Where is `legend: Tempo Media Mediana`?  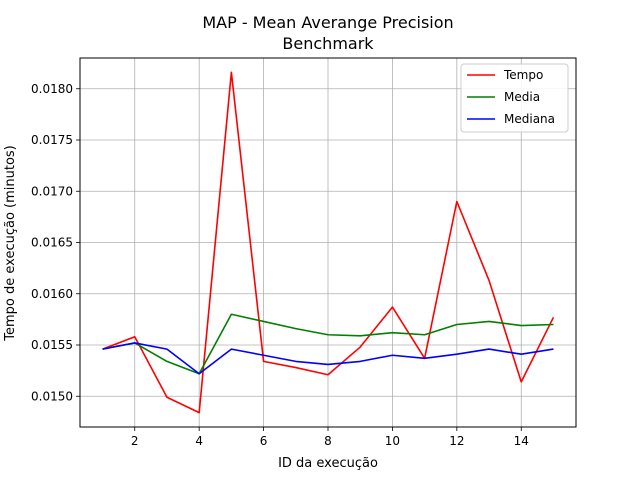 legend: Tempo Media Mediana is located at coordinates (514, 98).